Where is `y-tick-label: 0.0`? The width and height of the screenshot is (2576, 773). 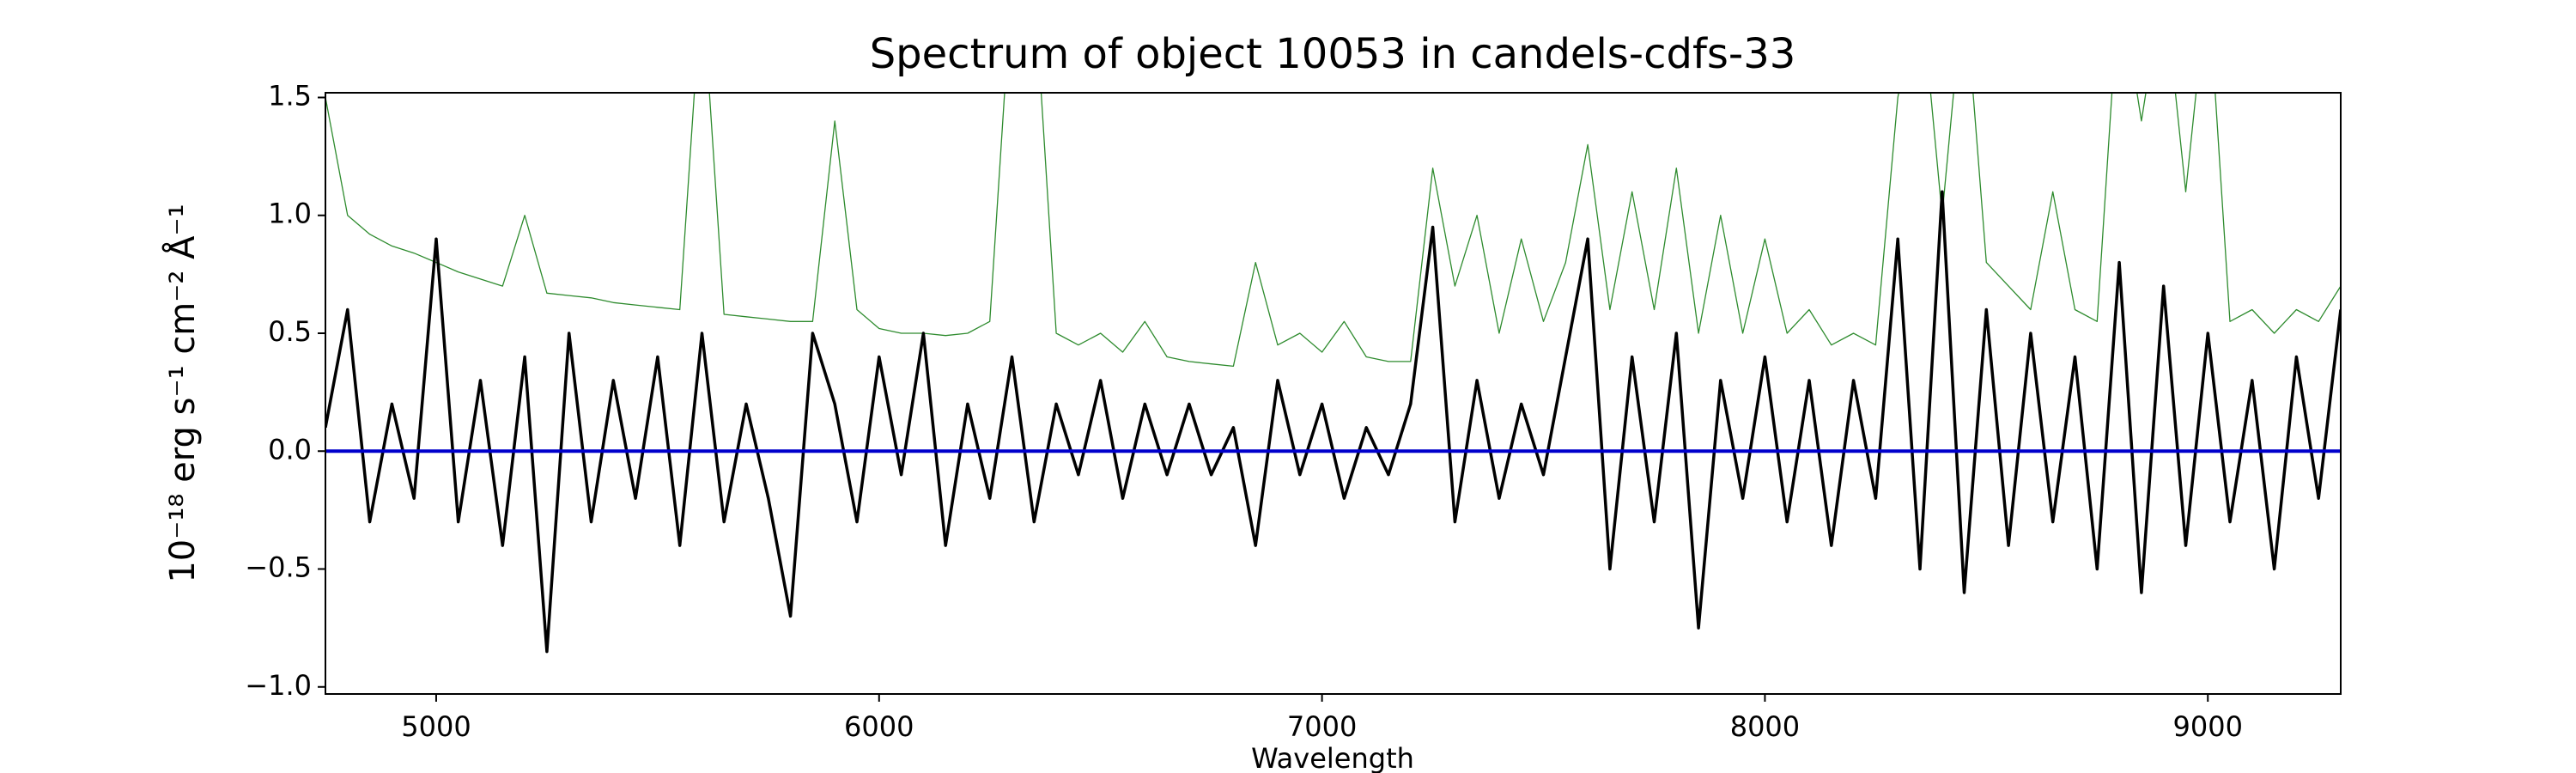
y-tick-label: 0.0 is located at coordinates (290, 449).